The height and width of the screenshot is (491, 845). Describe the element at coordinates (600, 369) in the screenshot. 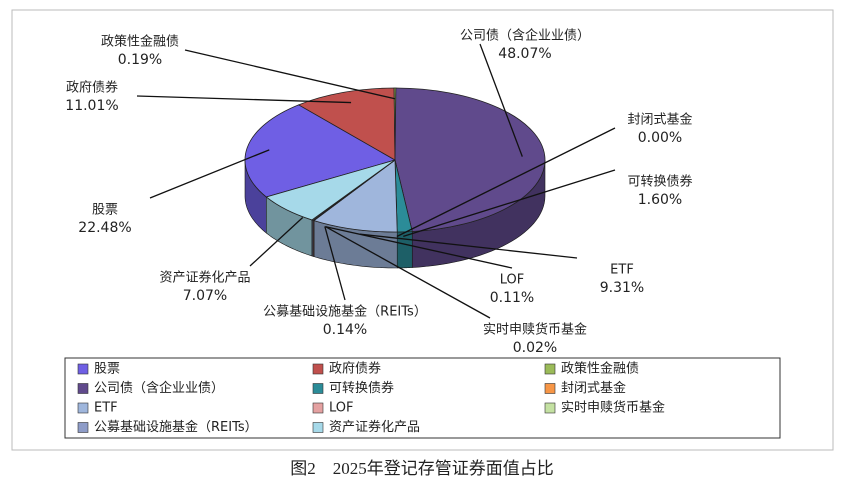

I see `legend-label: 政策性金融债` at that location.